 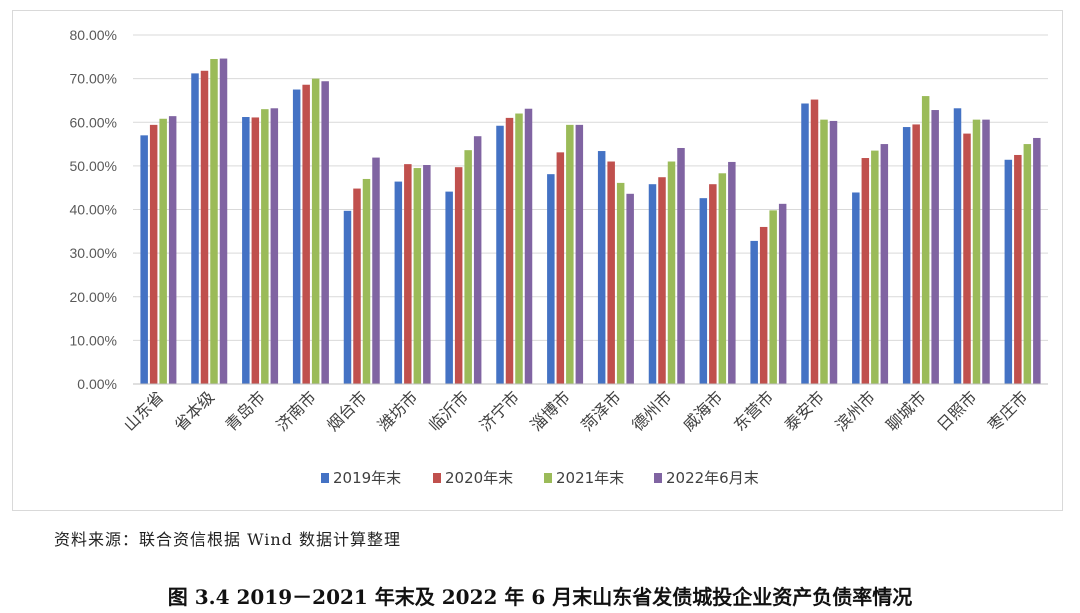 What do you see at coordinates (550, 410) in the screenshot?
I see `x-category-label: 淄博市` at bounding box center [550, 410].